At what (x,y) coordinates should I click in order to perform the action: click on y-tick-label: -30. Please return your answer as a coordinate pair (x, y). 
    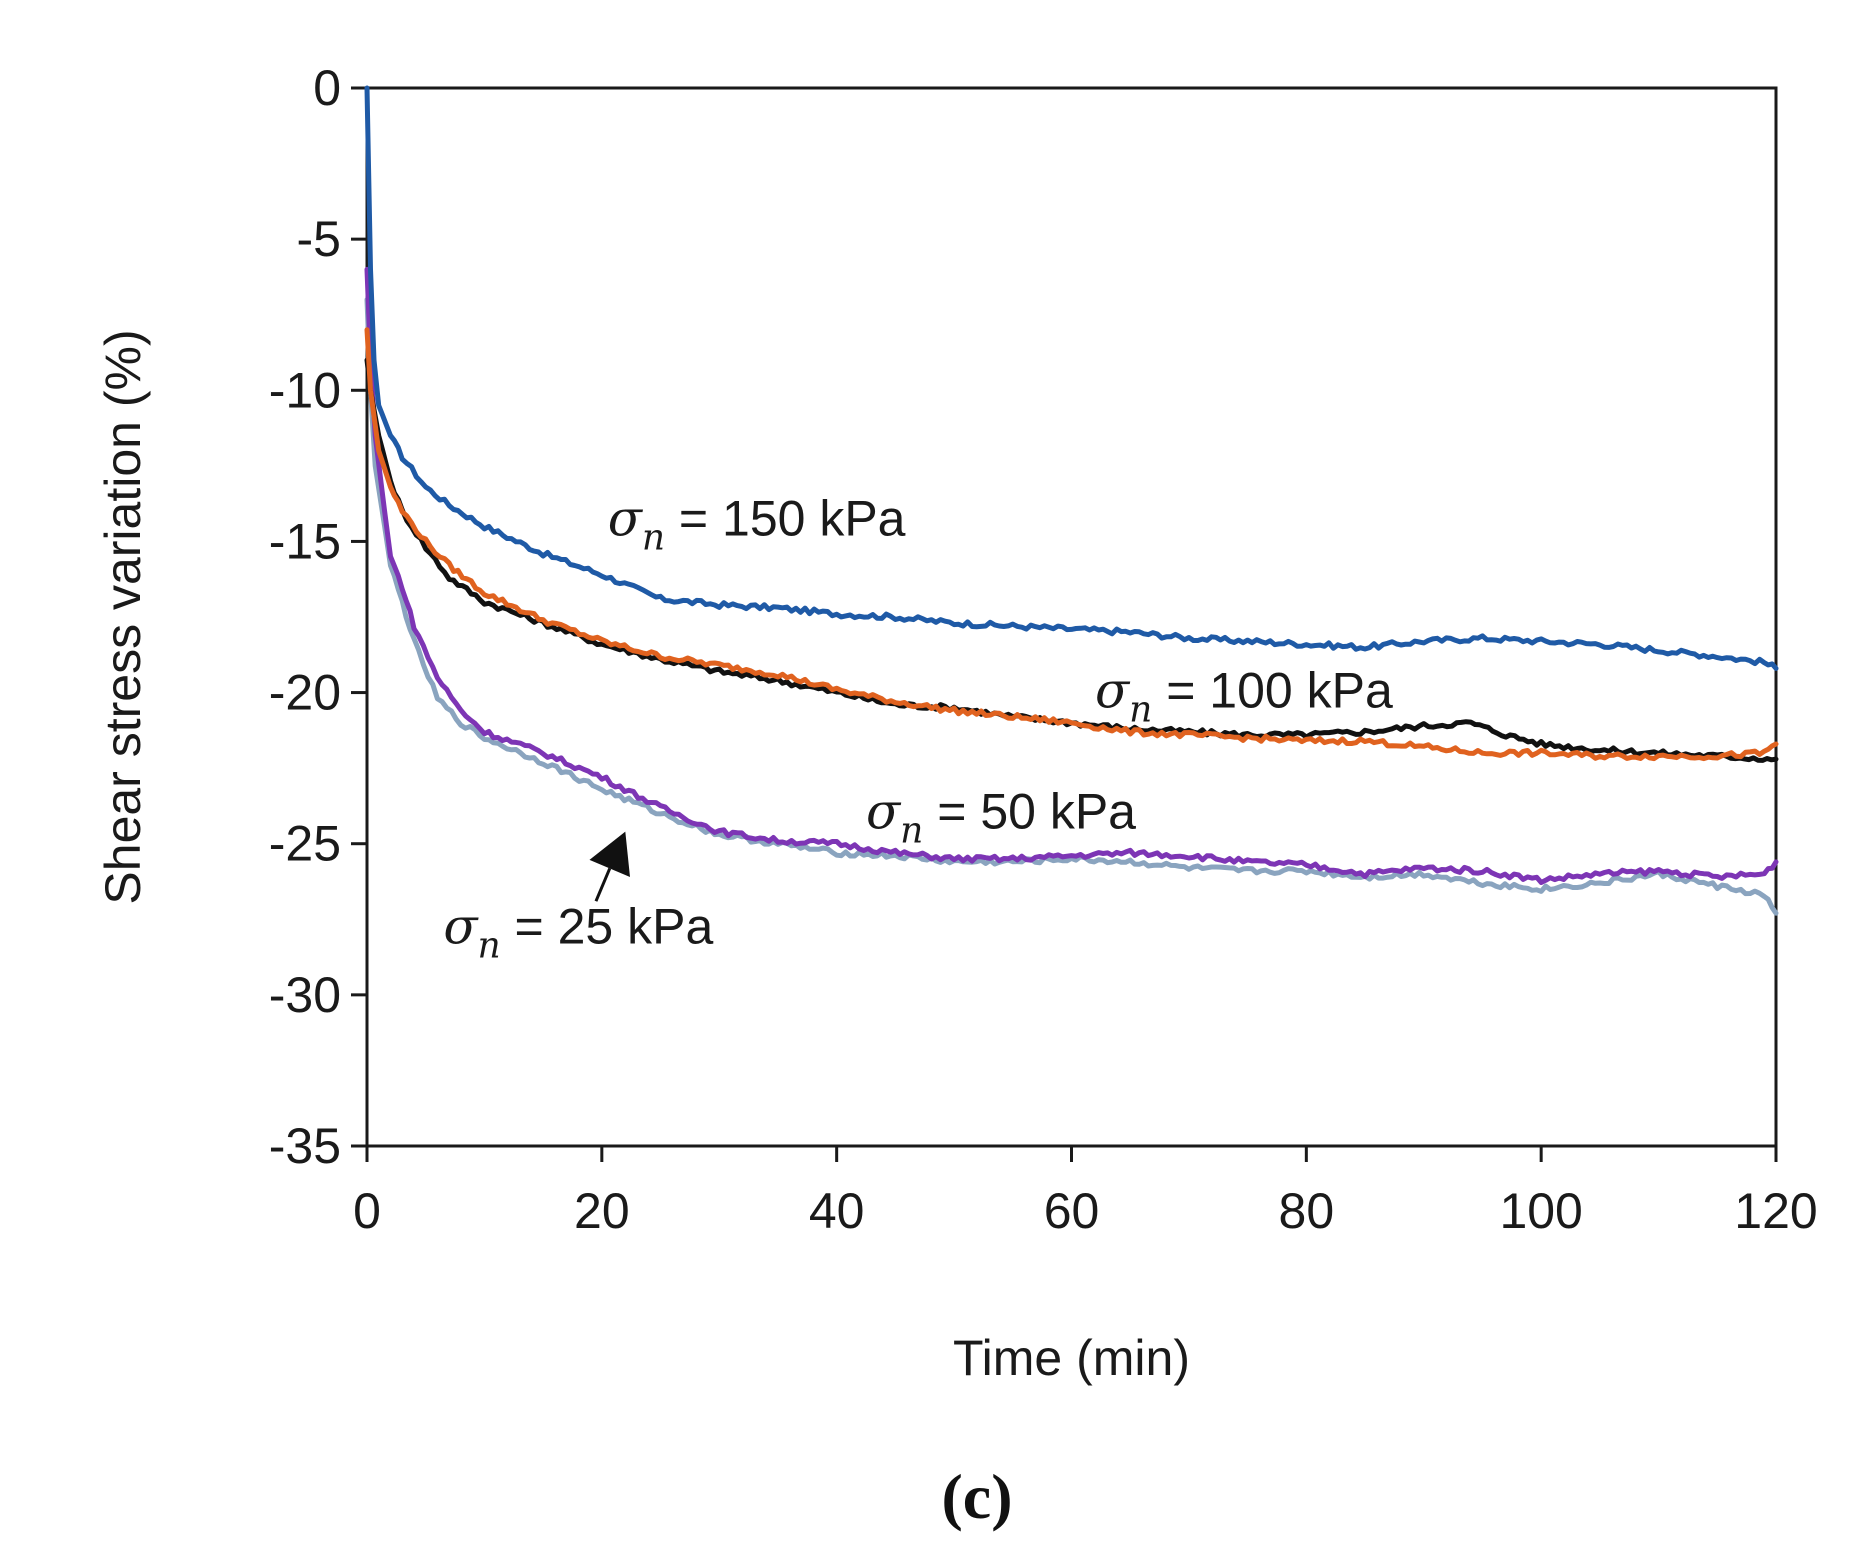
    Looking at the image, I should click on (305, 995).